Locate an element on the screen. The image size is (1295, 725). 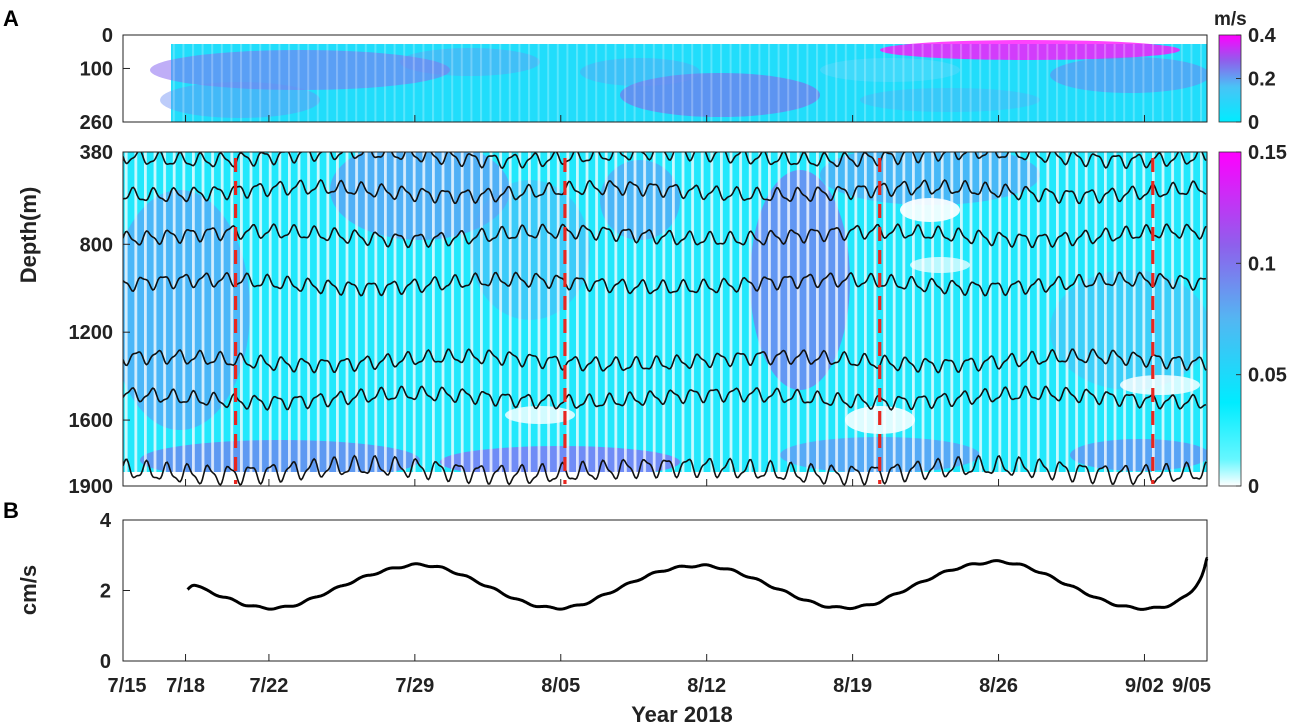
colorbar-tick-label: 0.1 is located at coordinates (1262, 264).